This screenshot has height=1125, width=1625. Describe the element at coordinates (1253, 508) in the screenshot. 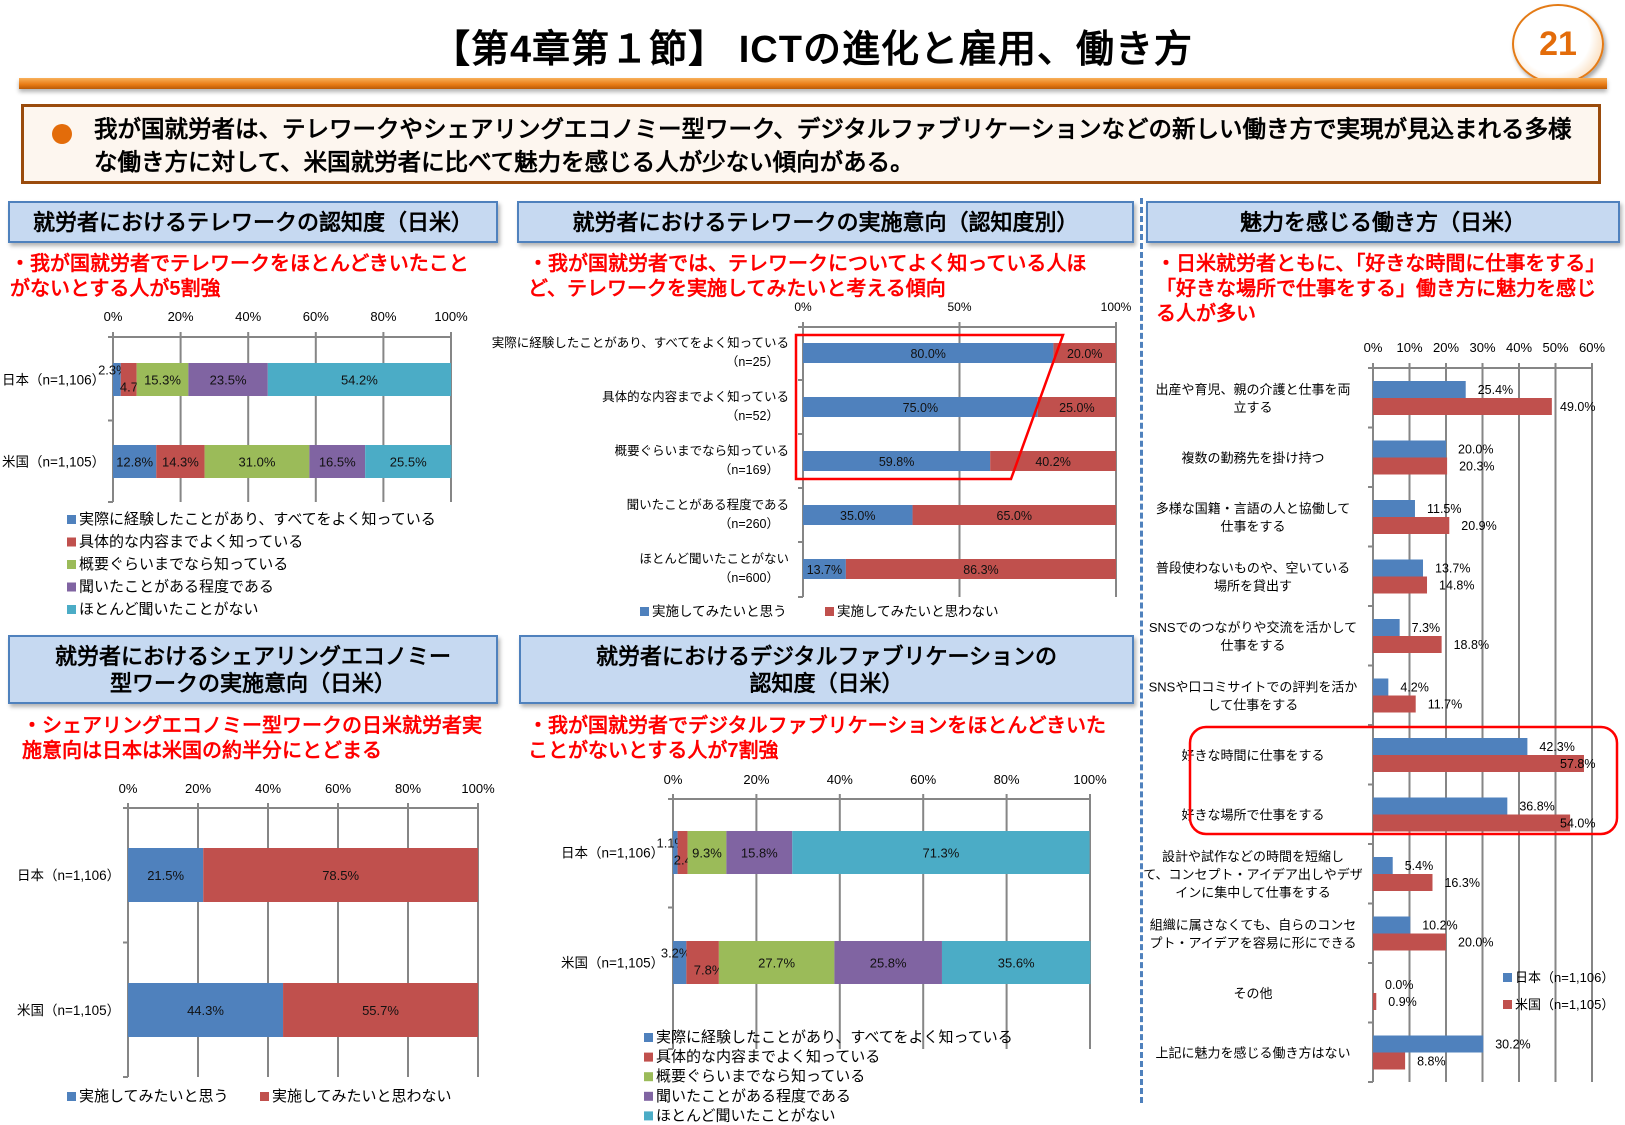

I see `category-label: 多様な国籍・言語の人と協働して` at that location.